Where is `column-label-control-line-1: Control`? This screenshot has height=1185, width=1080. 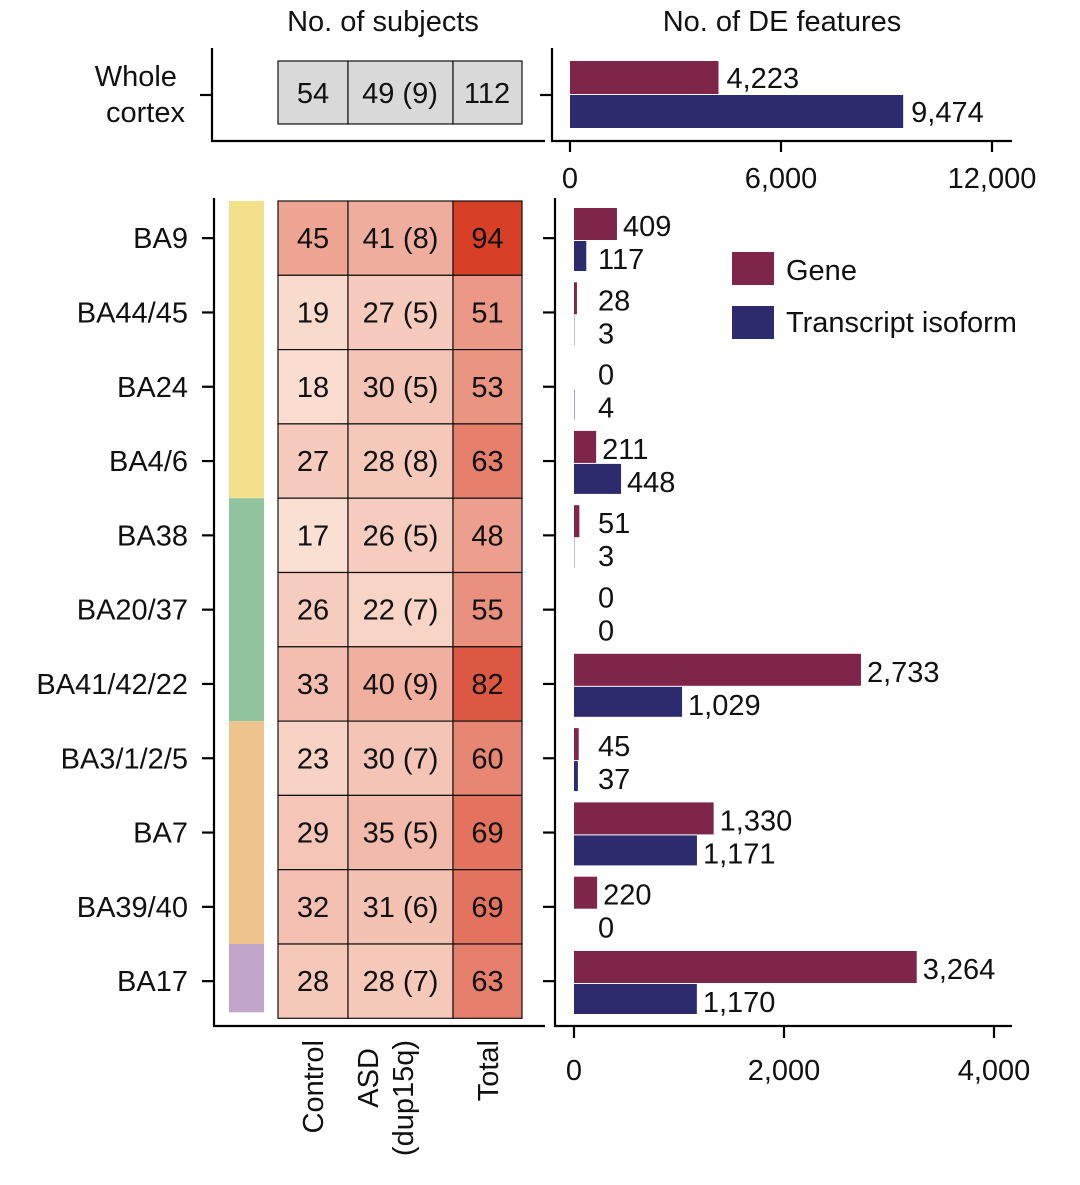
column-label-control-line-1: Control is located at coordinates (314, 1087).